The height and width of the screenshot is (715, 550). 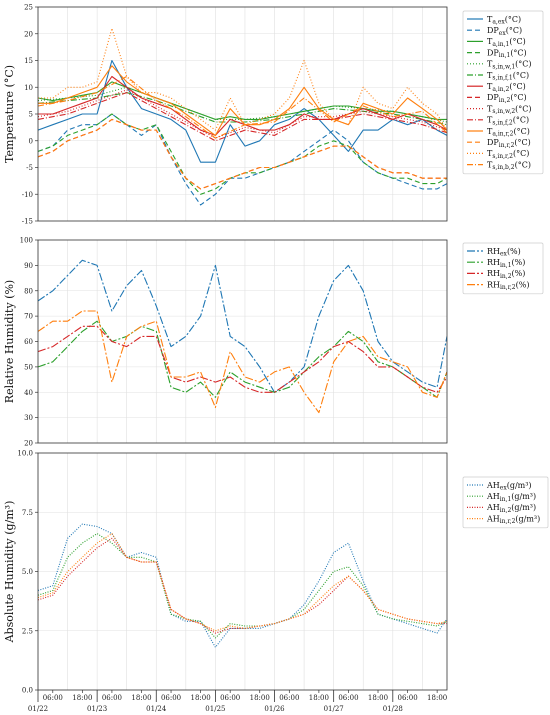 I want to click on legend-entry: AHin,r,2(g/m³), so click(x=513, y=519).